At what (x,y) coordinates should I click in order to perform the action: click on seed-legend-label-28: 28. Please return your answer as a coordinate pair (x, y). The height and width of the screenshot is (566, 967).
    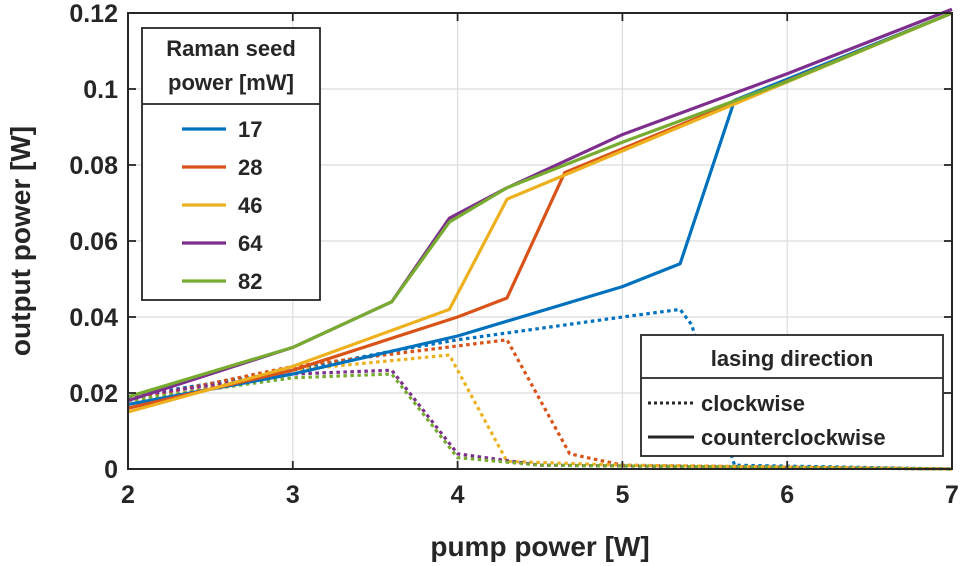
    Looking at the image, I should click on (250, 167).